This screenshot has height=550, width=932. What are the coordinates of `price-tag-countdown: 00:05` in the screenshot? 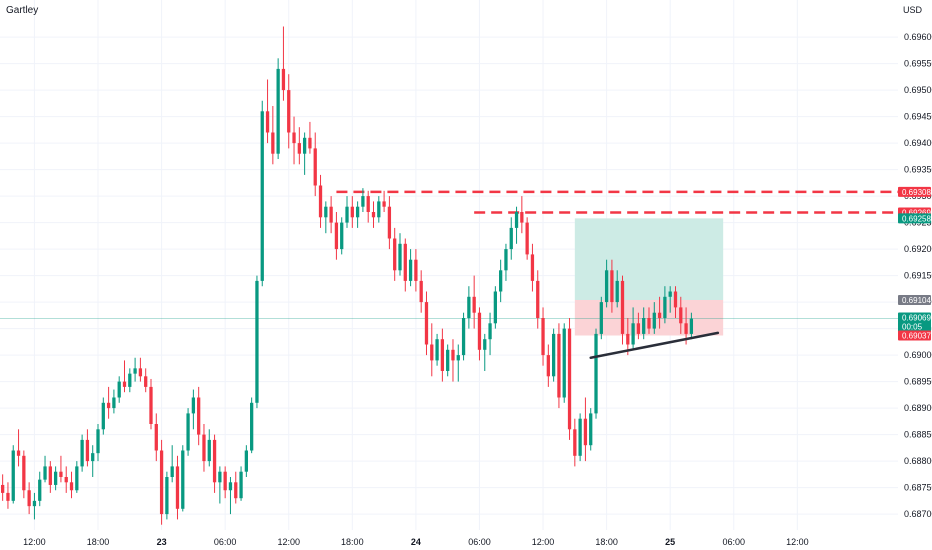 It's located at (912, 327).